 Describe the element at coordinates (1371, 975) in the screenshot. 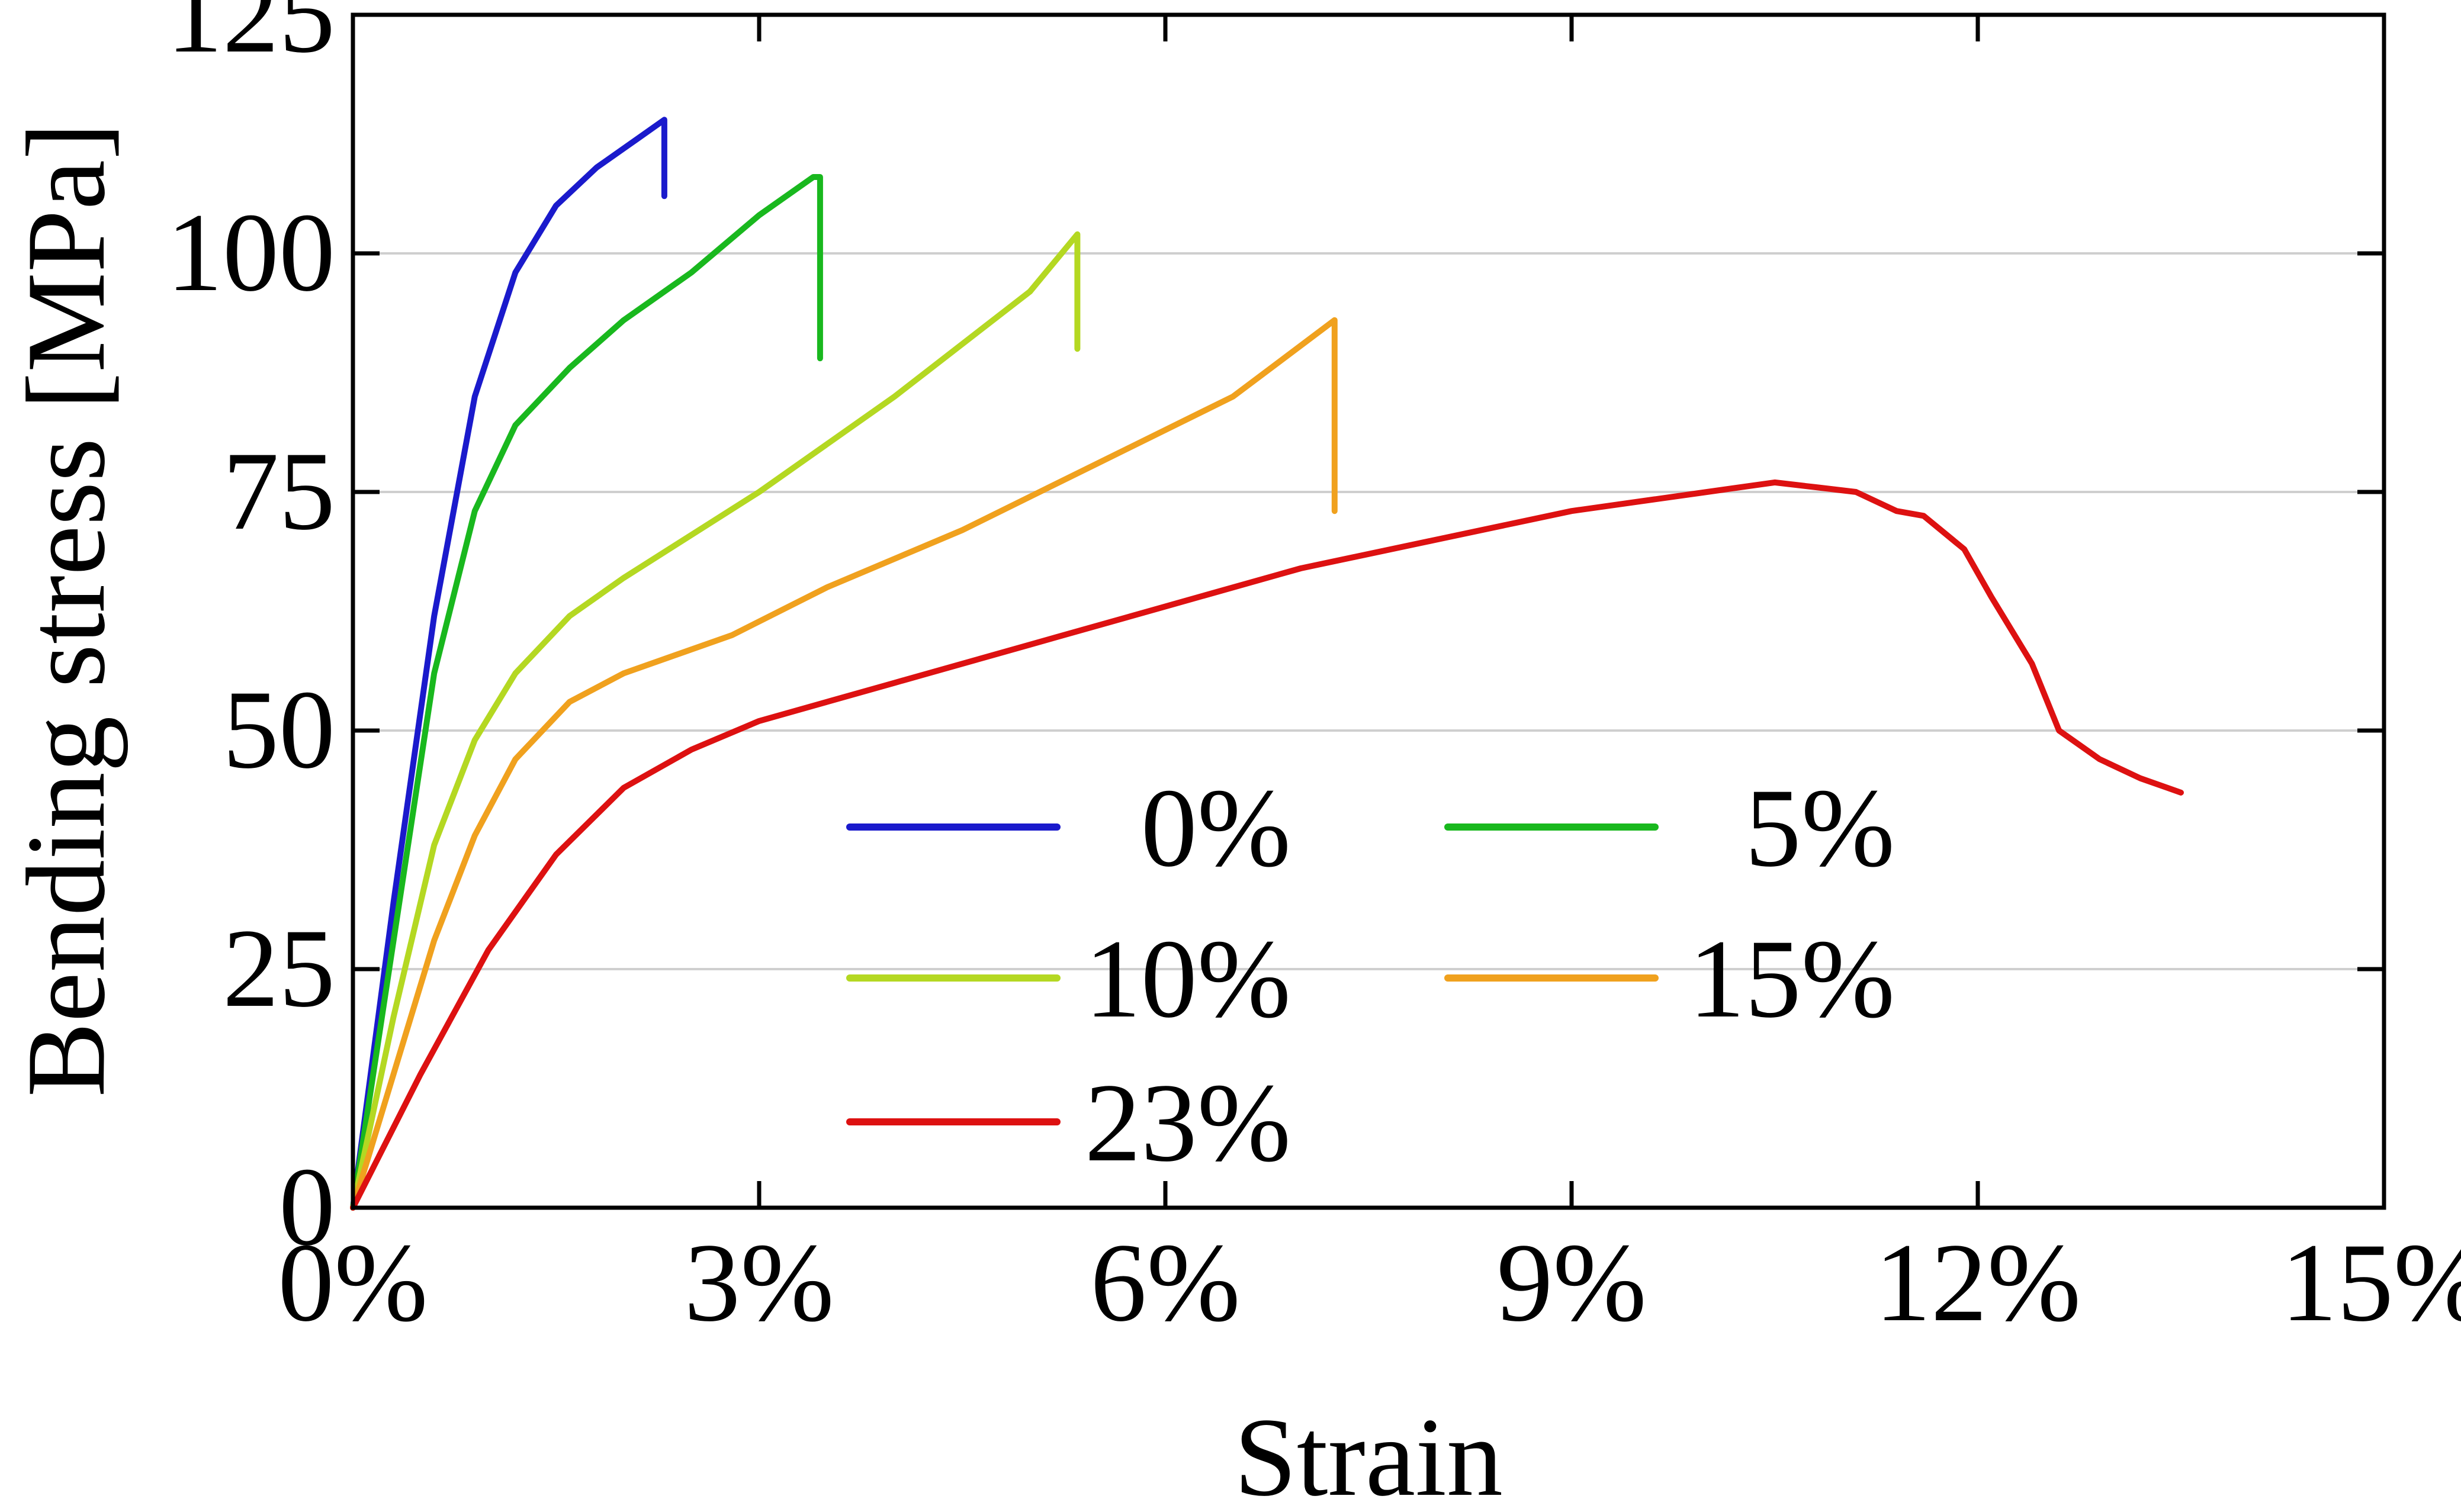

I see `legend: 0% 5% 10% 15% 23%` at that location.